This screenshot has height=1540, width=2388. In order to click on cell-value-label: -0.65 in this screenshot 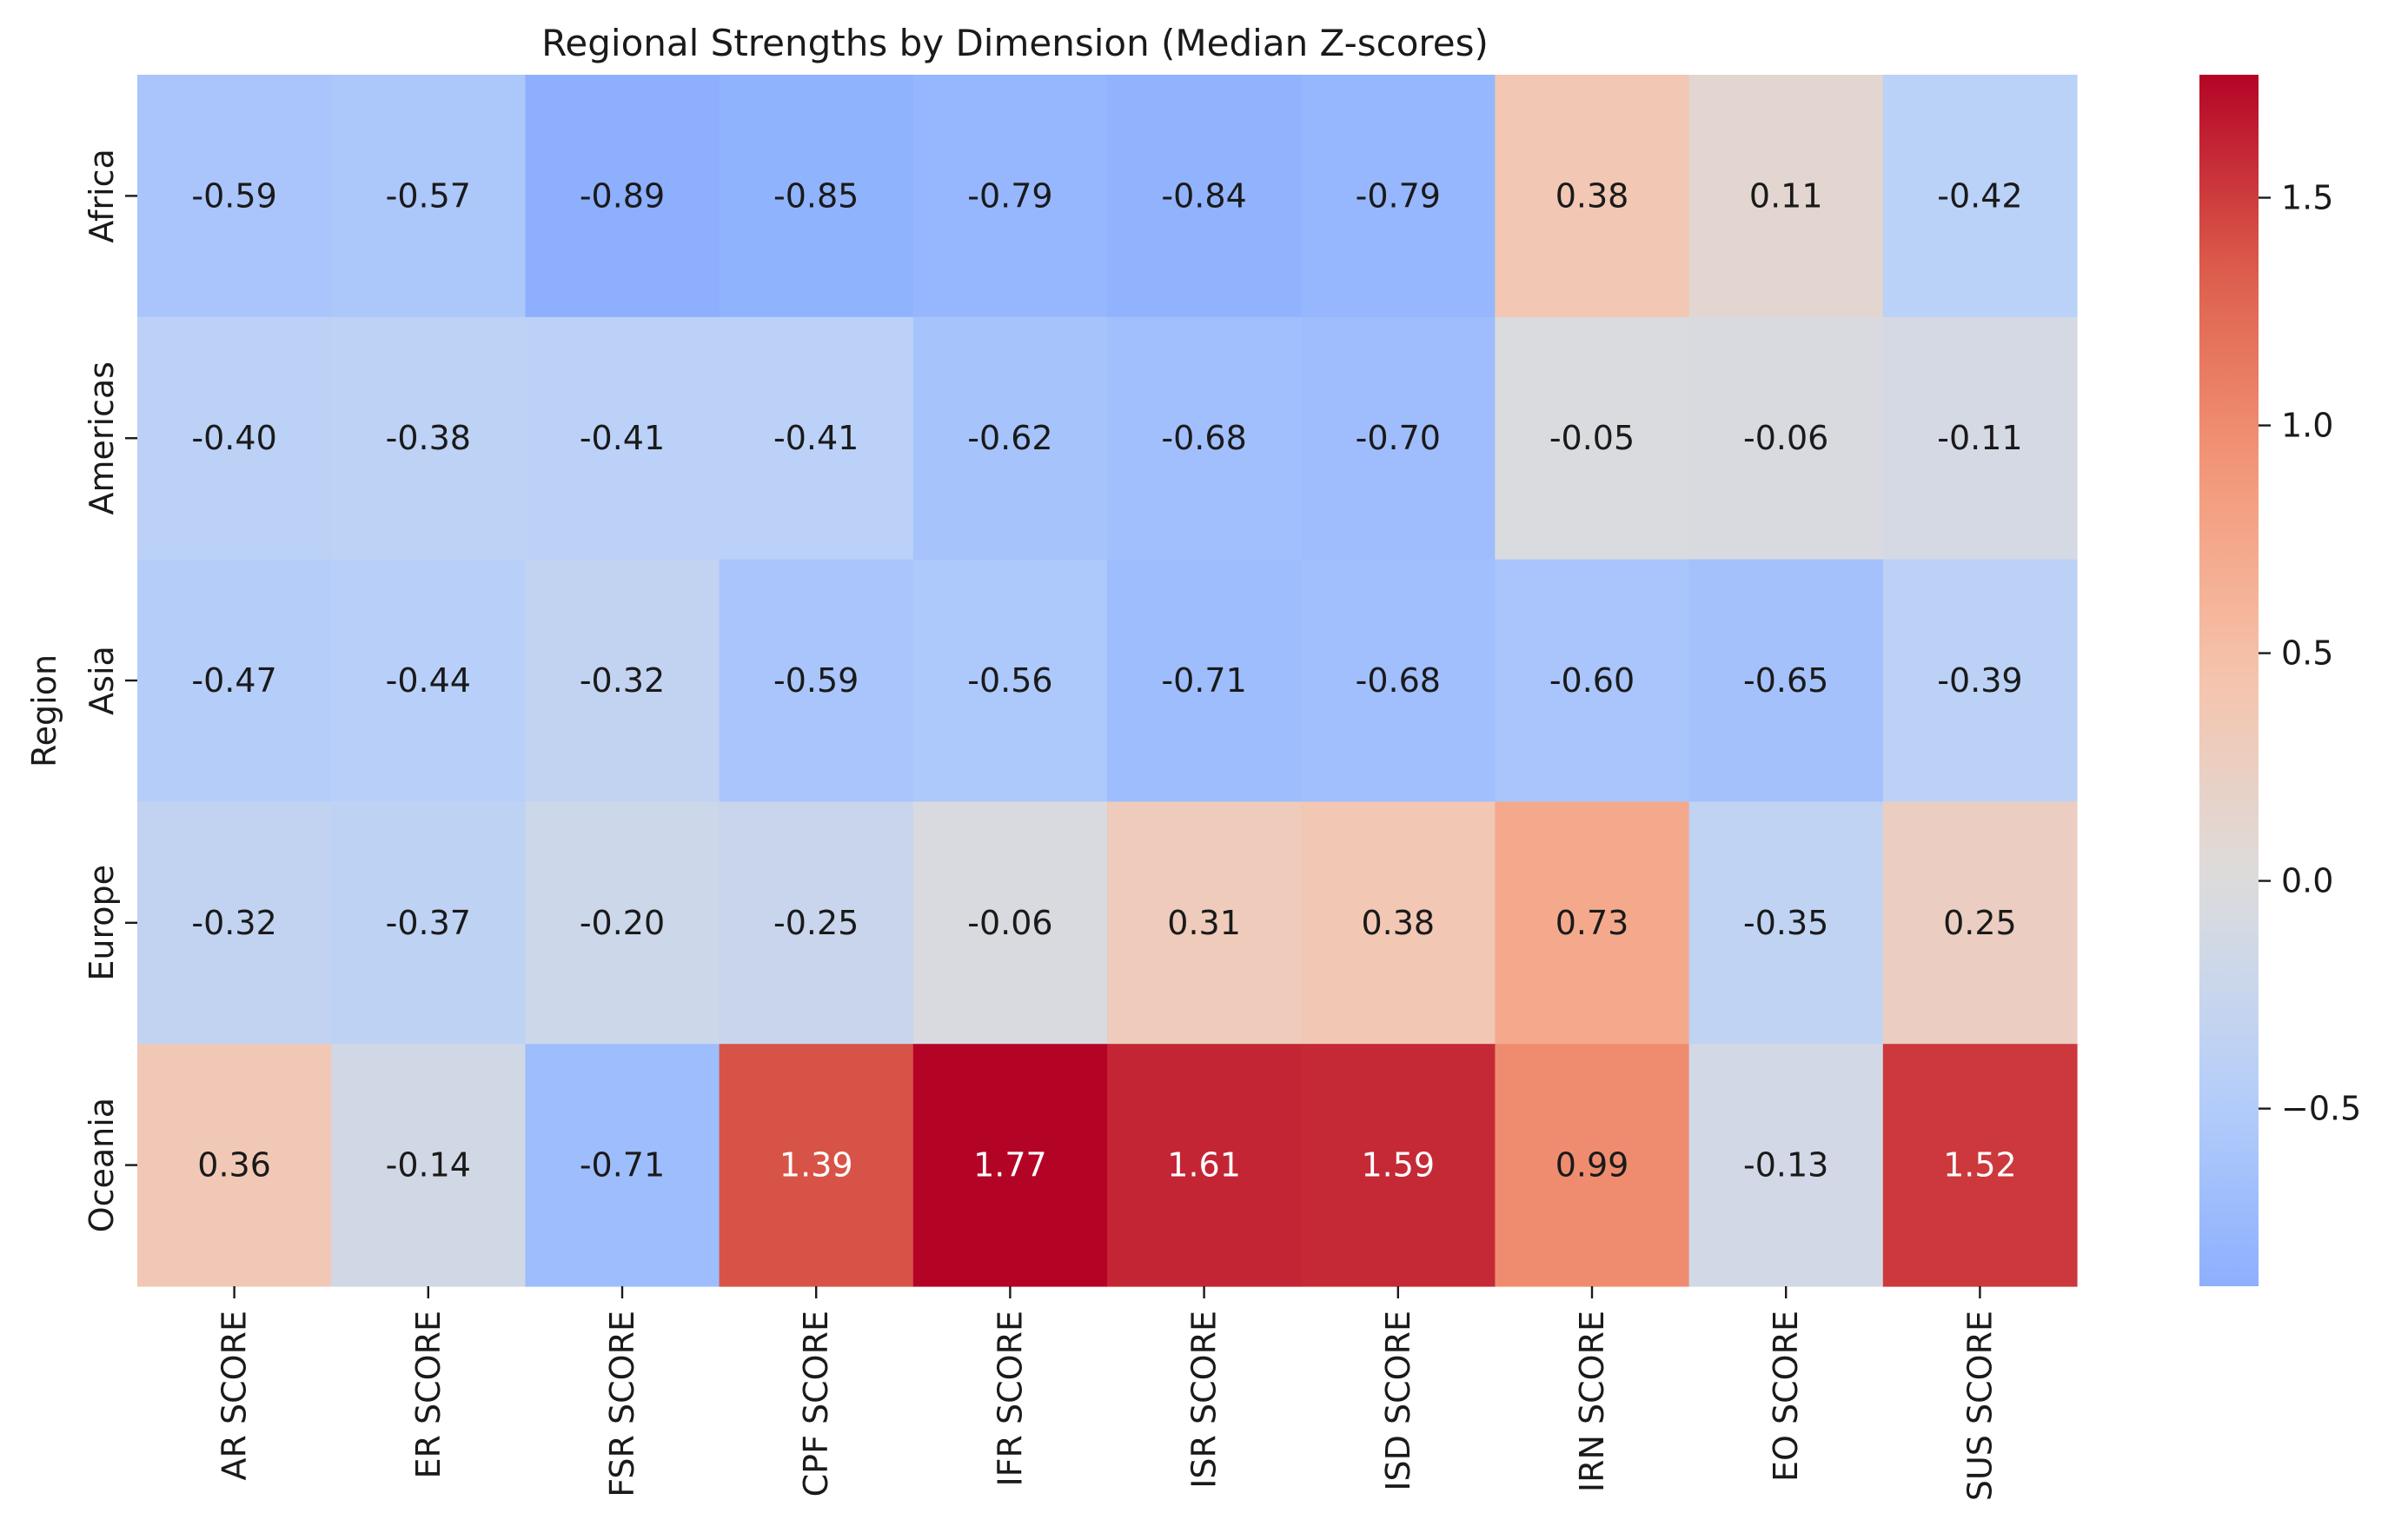, I will do `click(1785, 680)`.